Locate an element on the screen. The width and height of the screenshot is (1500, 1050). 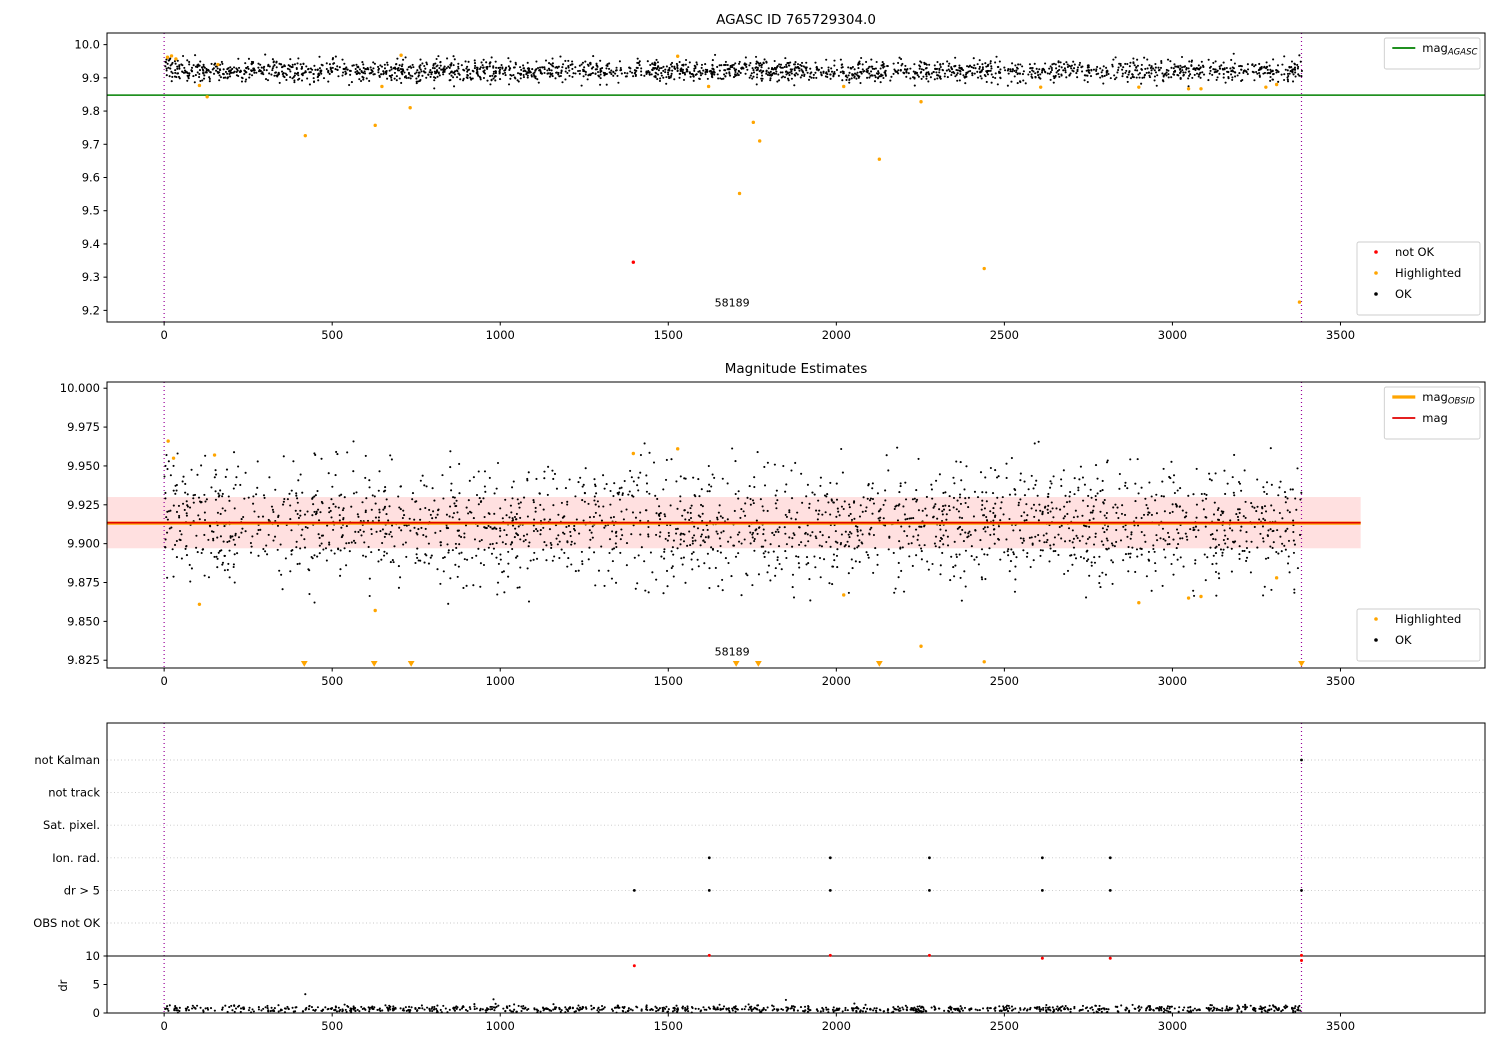
svg-text: 10.000 is located at coordinates (80, 388).